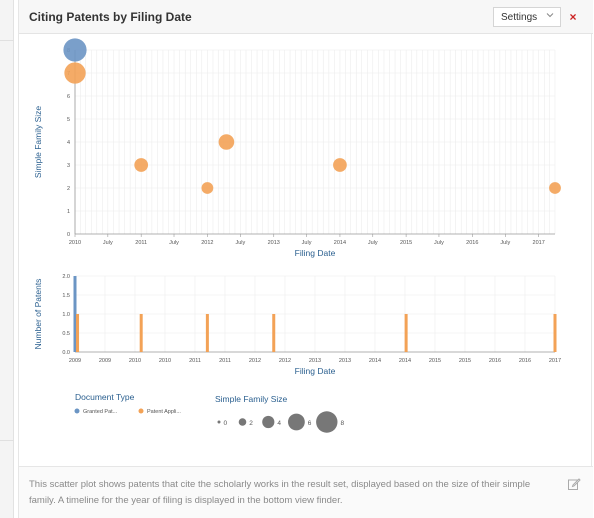 The image size is (594, 518). Describe the element at coordinates (68, 235) in the screenshot. I see `scatter-y-tick-label: 0` at that location.